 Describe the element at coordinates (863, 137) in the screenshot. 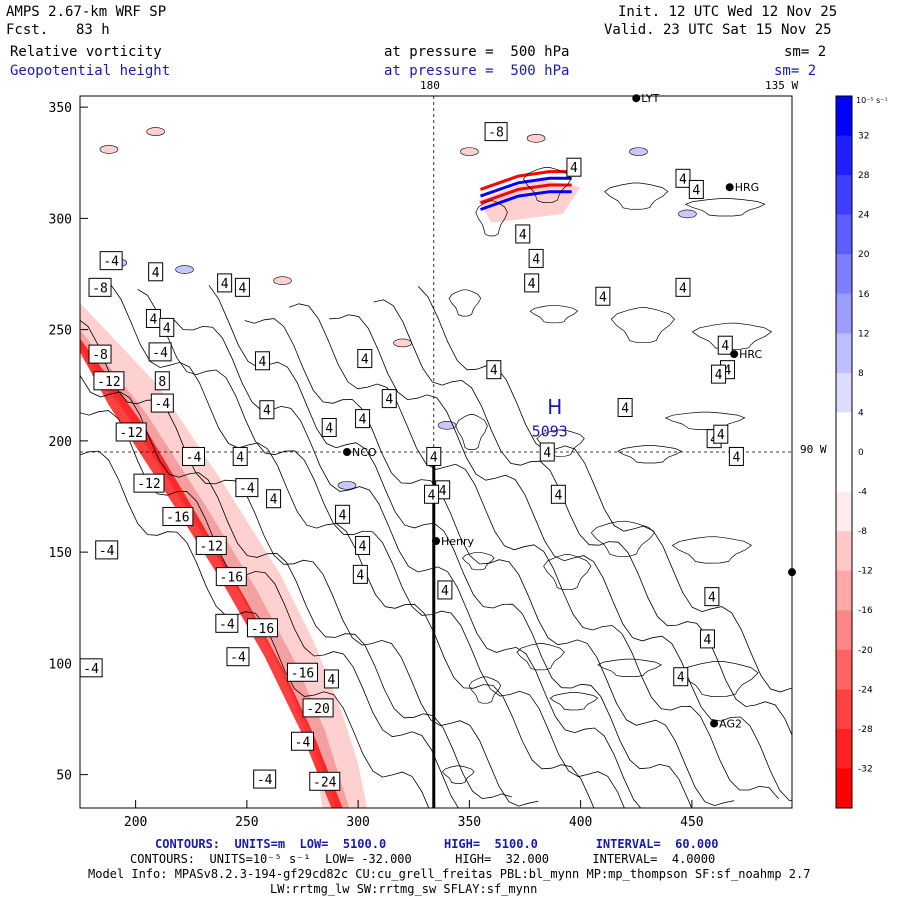

I see `colorbar-tick-label: 32` at that location.